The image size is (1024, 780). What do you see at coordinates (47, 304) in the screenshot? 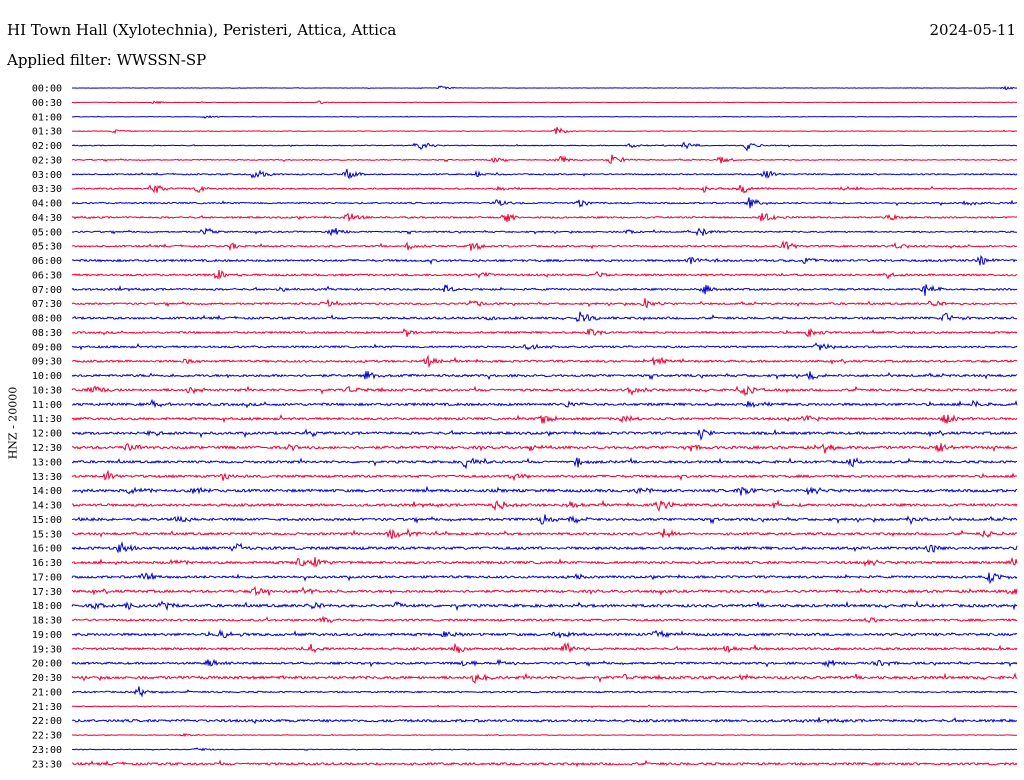
I see `time-tick-label: 07:30` at bounding box center [47, 304].